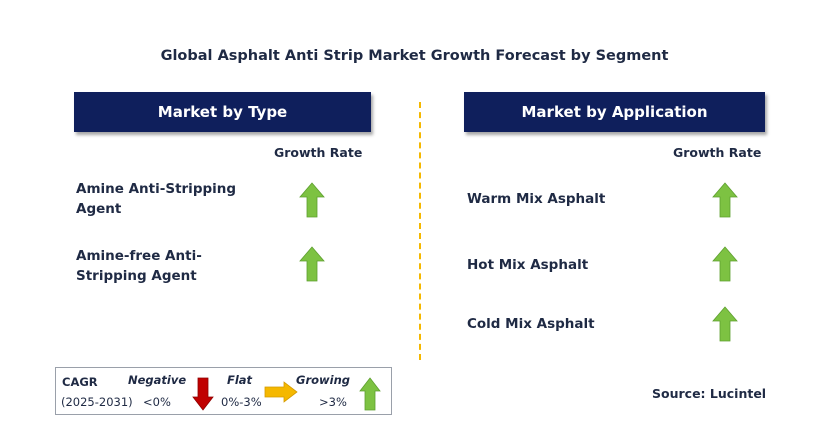 The image size is (829, 442). I want to click on application-growth-rate-label: Growth Rate, so click(717, 152).